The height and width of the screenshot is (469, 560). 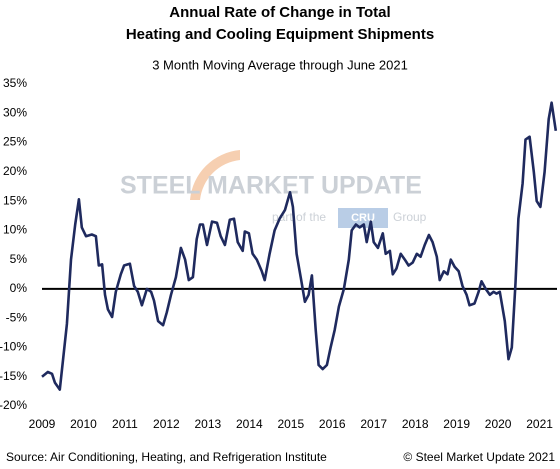 I want to click on x-tick-label: 2015, so click(x=290, y=424).